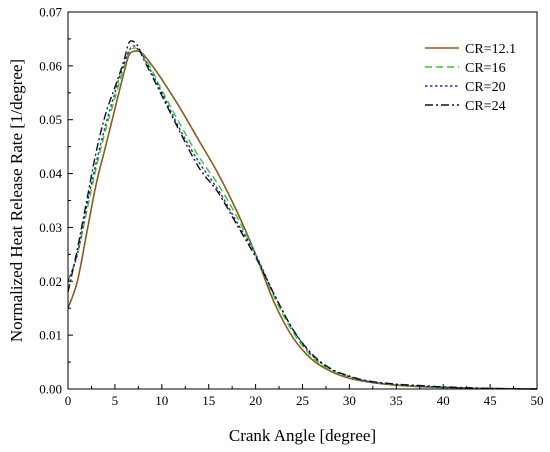 This screenshot has height=452, width=550. I want to click on y-tick-label: 0.07, so click(50, 12).